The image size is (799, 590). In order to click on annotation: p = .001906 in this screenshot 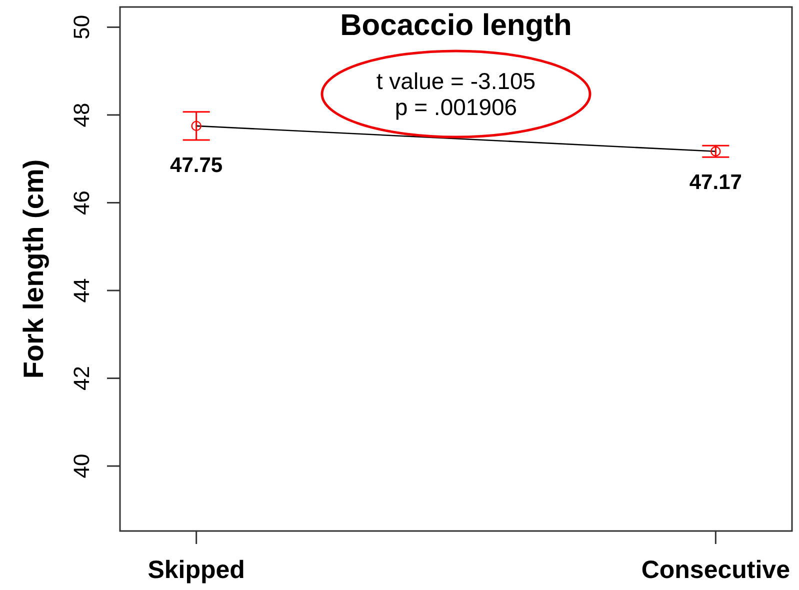, I will do `click(456, 107)`.